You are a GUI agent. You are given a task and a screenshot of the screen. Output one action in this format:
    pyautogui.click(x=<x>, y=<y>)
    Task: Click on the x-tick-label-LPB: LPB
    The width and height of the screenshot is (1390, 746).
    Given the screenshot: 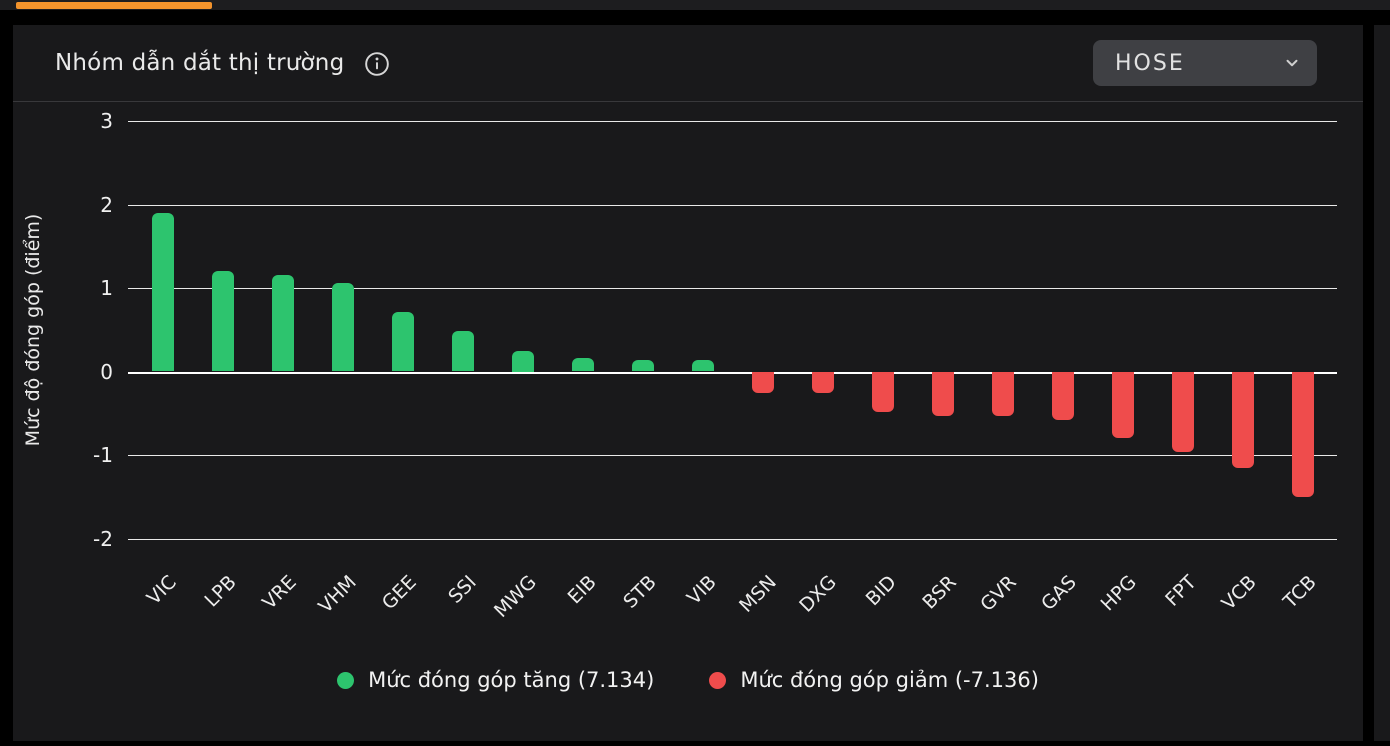 What is the action you would take?
    pyautogui.click(x=220, y=591)
    